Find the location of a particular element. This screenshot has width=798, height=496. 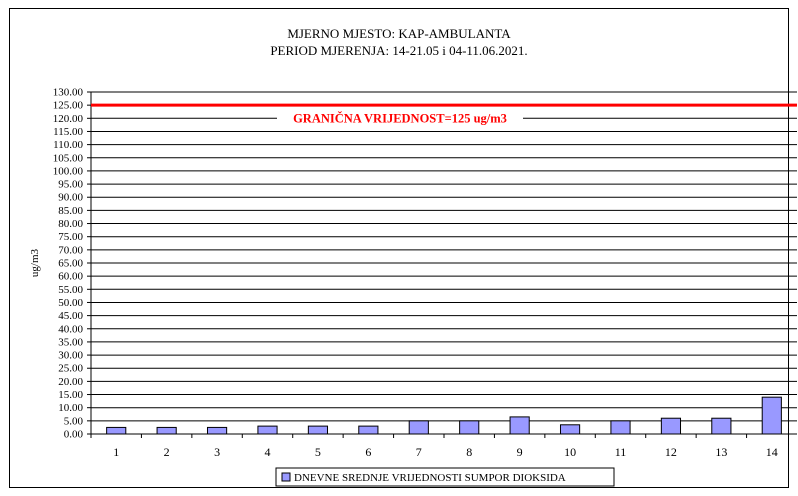

x-tick-label: 7 is located at coordinates (419, 452).